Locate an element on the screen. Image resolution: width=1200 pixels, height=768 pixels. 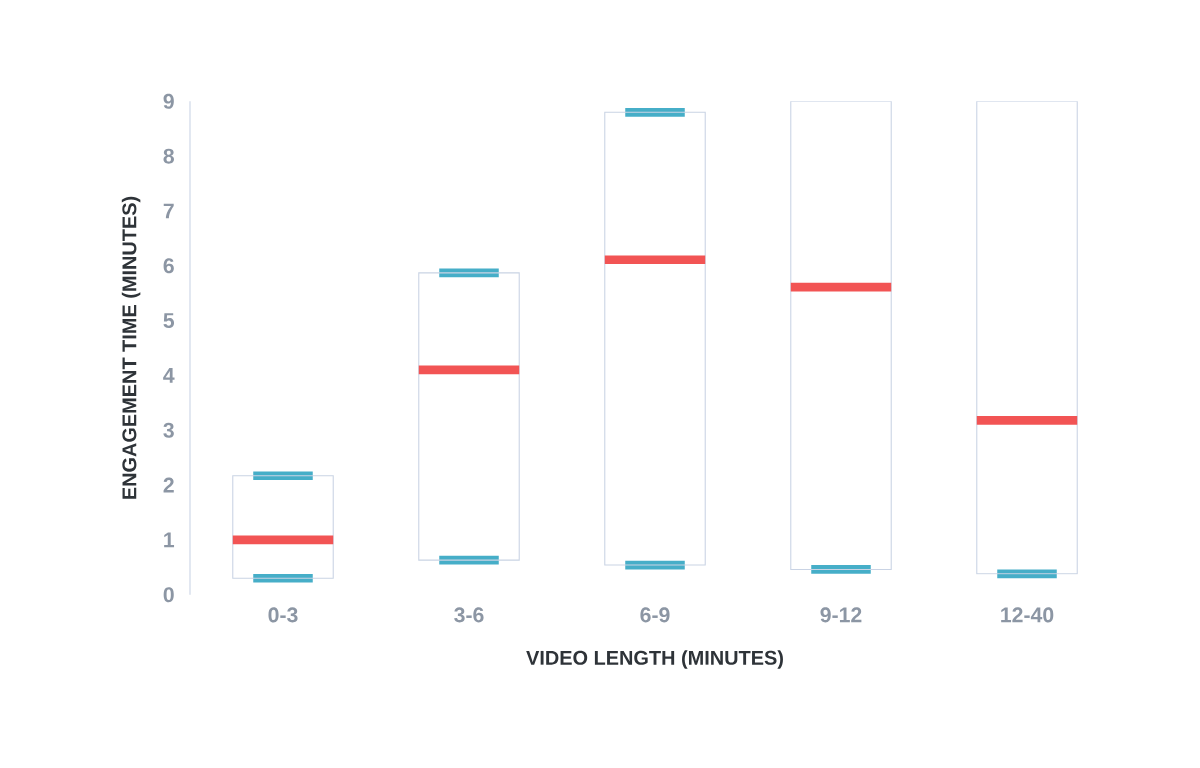
x-tick-label: 12-40 is located at coordinates (1027, 615).